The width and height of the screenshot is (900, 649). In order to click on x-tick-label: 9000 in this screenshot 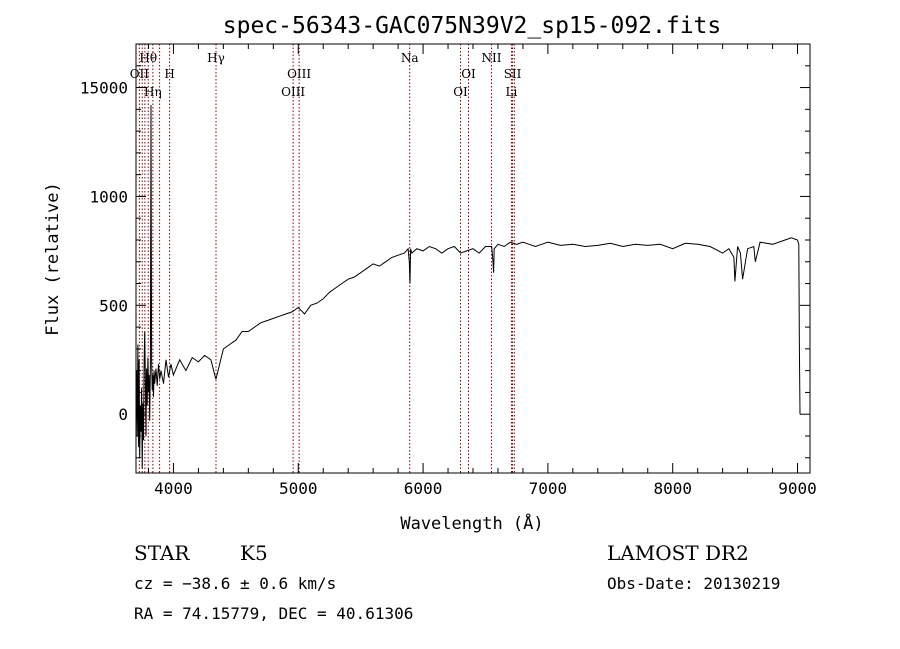, I will do `click(797, 488)`.